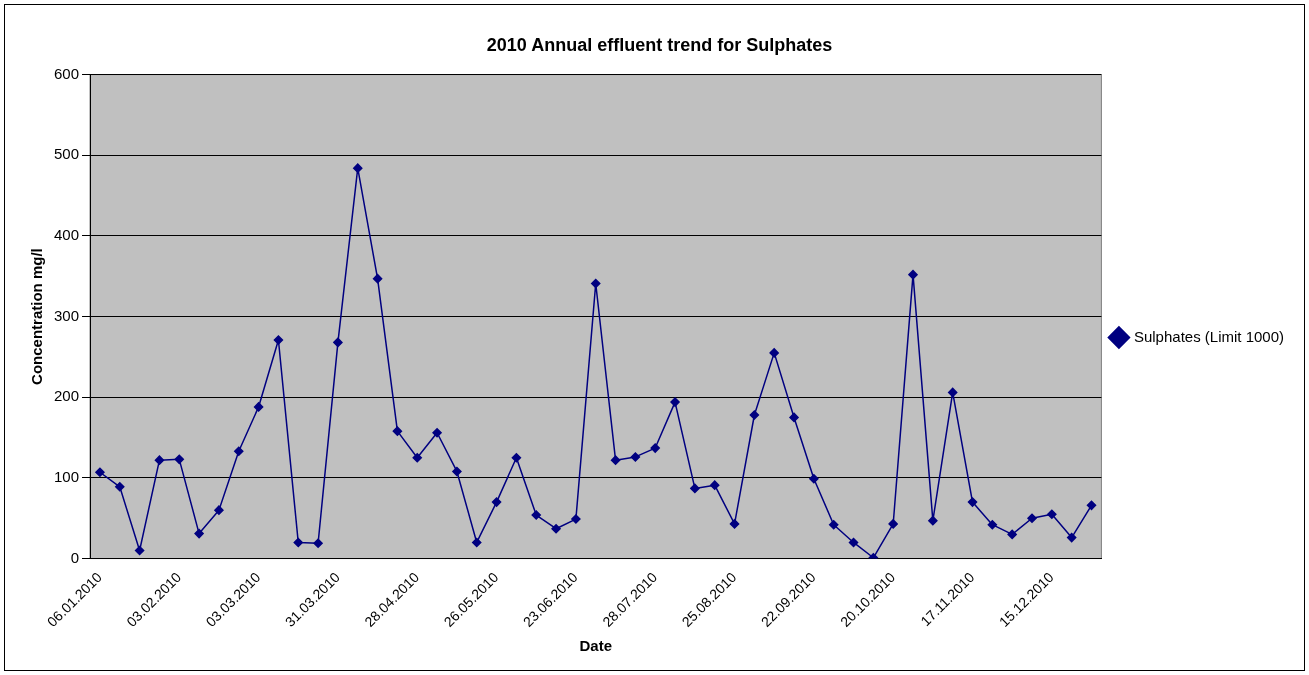 This screenshot has width=1309, height=675. I want to click on y-tick-label: 0, so click(75, 557).